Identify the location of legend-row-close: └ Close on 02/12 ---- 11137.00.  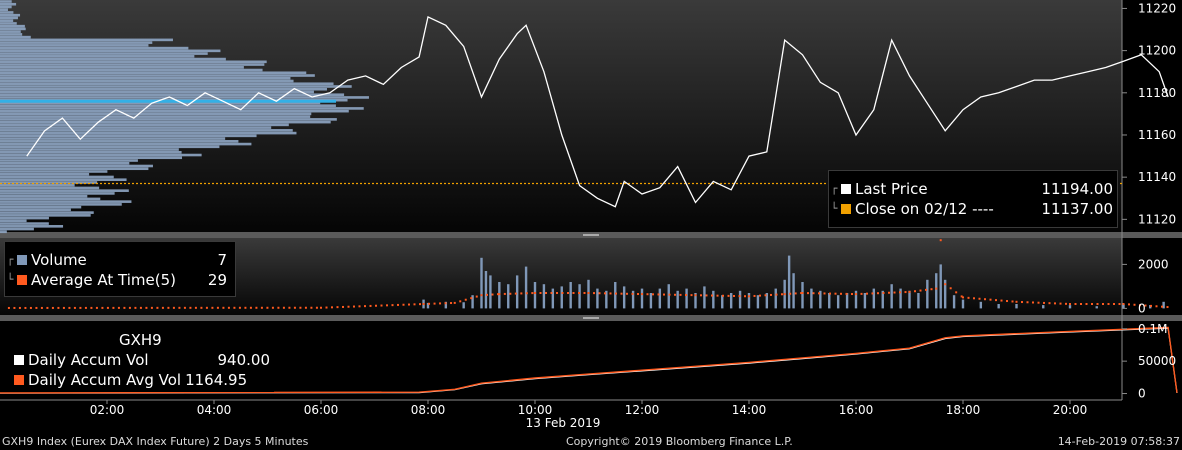
(973, 209).